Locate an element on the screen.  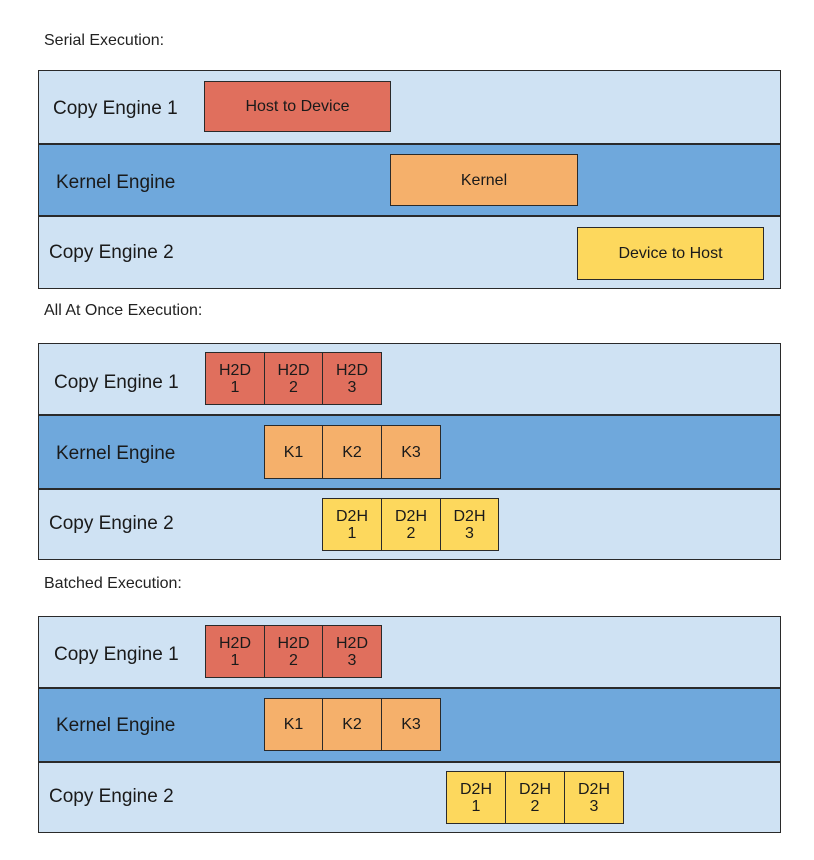
block-device-to-host: Device to Host is located at coordinates (670, 253).